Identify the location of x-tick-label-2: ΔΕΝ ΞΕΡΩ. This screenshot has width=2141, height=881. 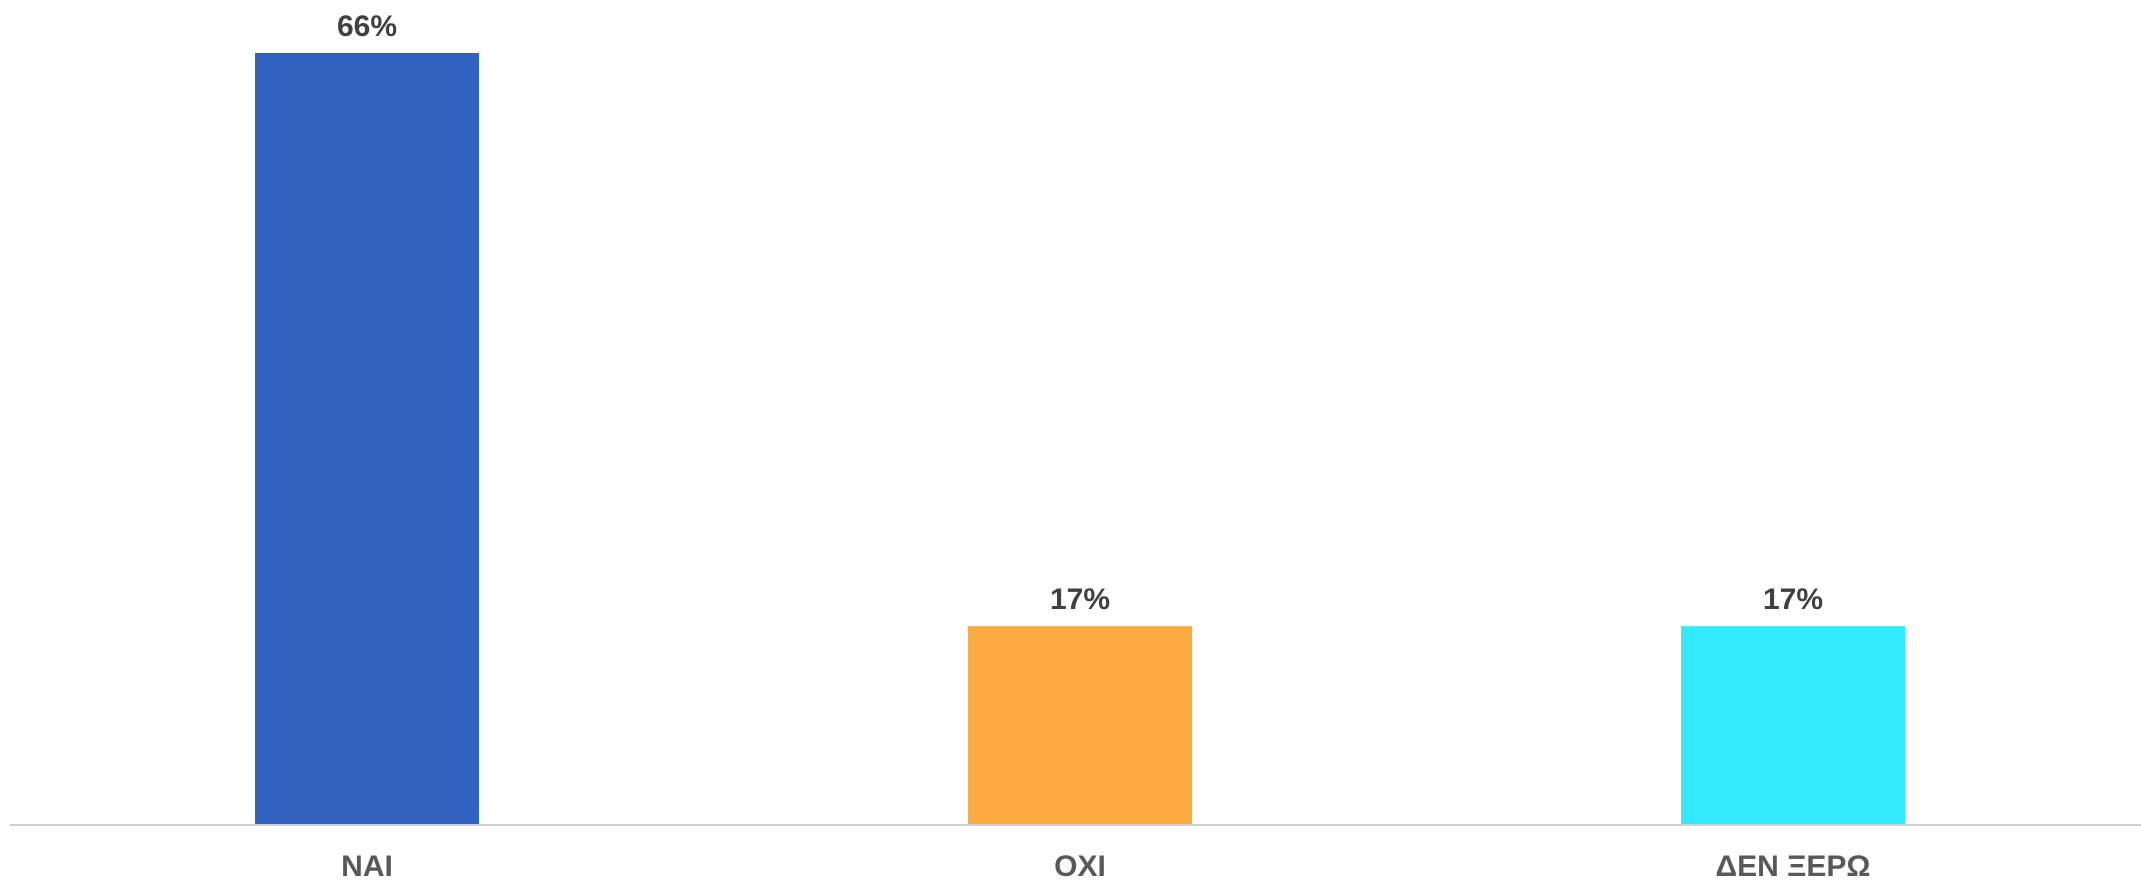
(1793, 865).